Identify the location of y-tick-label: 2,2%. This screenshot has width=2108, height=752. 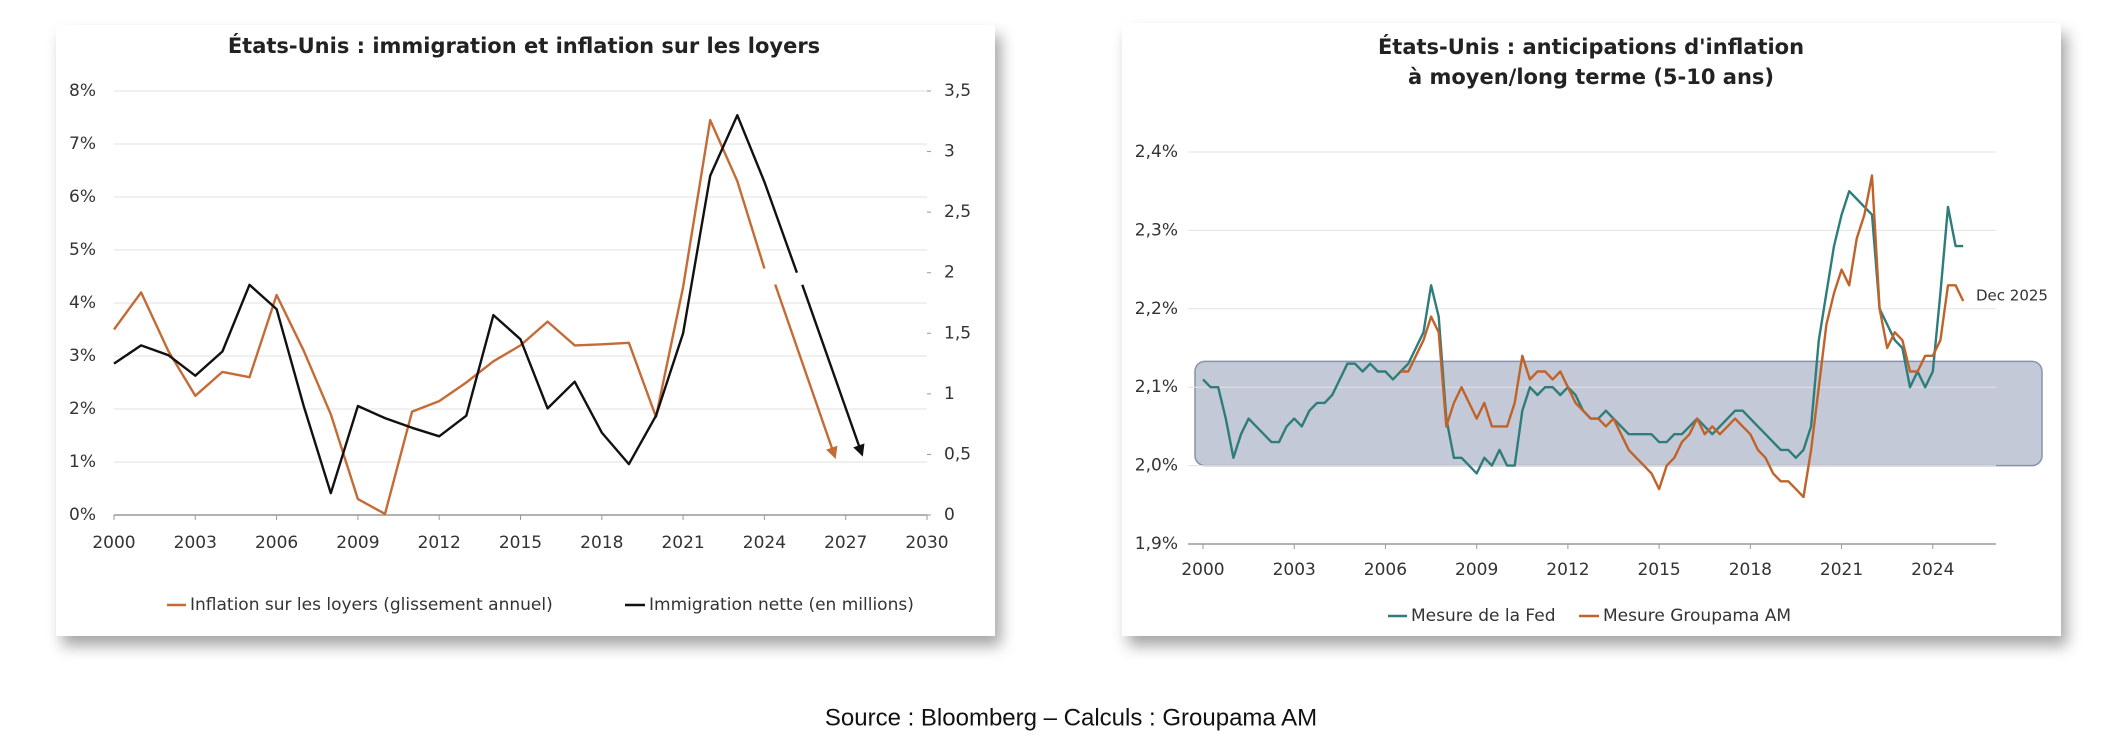
(1156, 309).